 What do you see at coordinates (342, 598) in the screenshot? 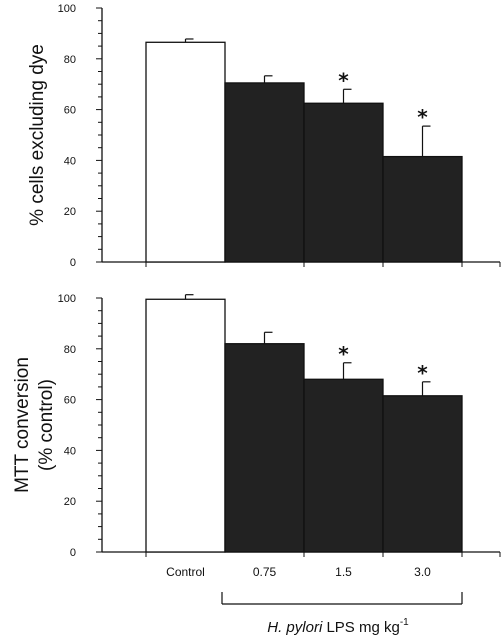
I see `lps-group-bracket` at bounding box center [342, 598].